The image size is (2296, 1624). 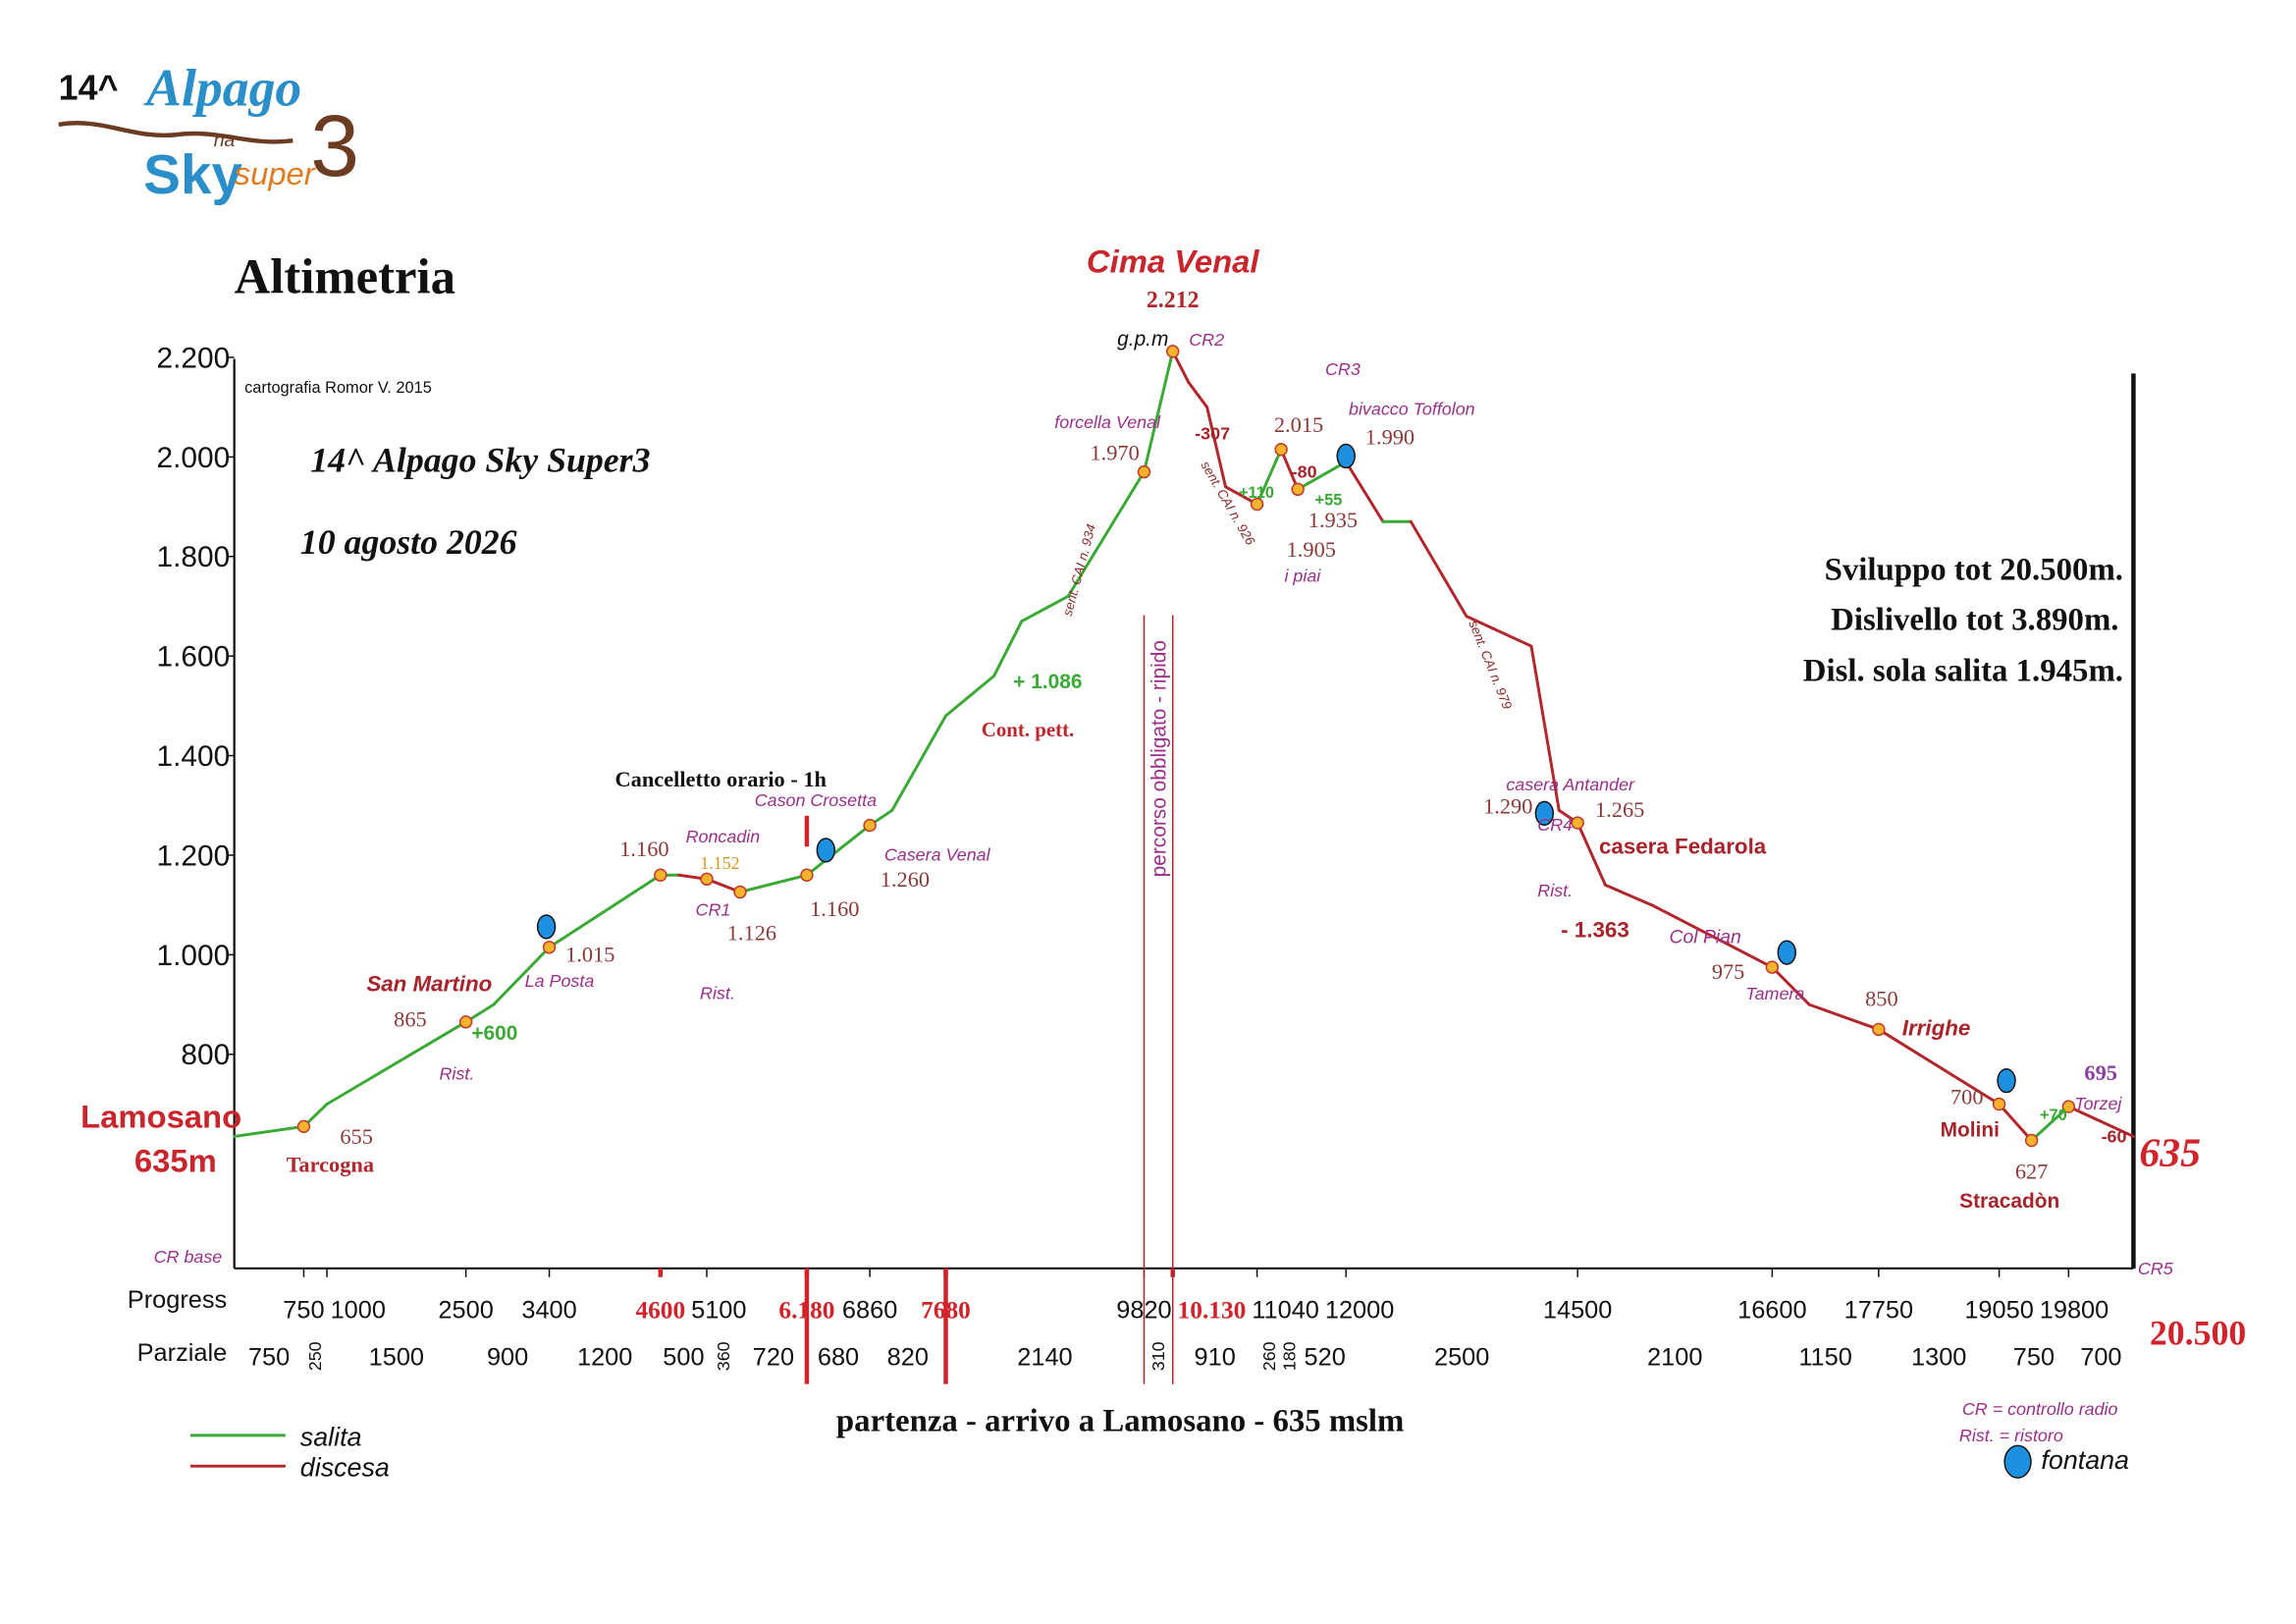 What do you see at coordinates (1045, 1357) in the screenshot?
I see `partial-label: 2140` at bounding box center [1045, 1357].